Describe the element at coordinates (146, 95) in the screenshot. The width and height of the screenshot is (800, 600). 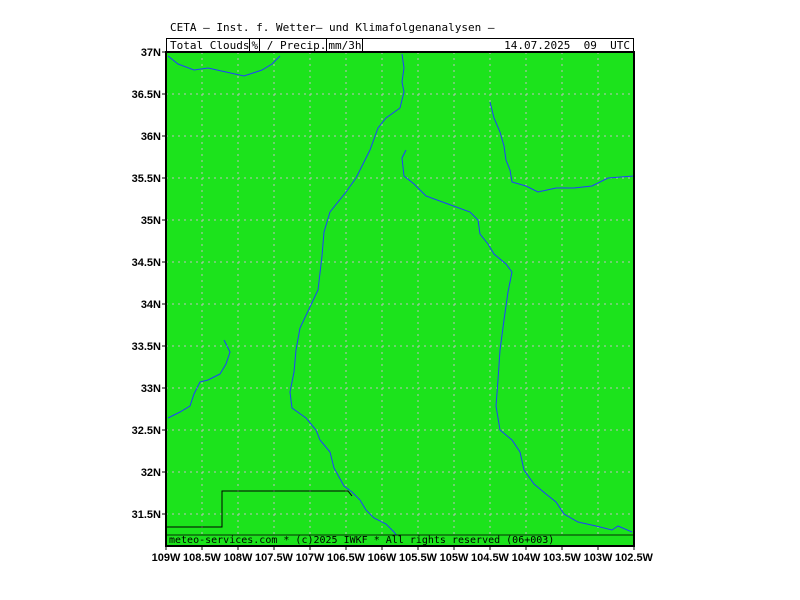
I see `lat-tick-label: 36.5N` at that location.